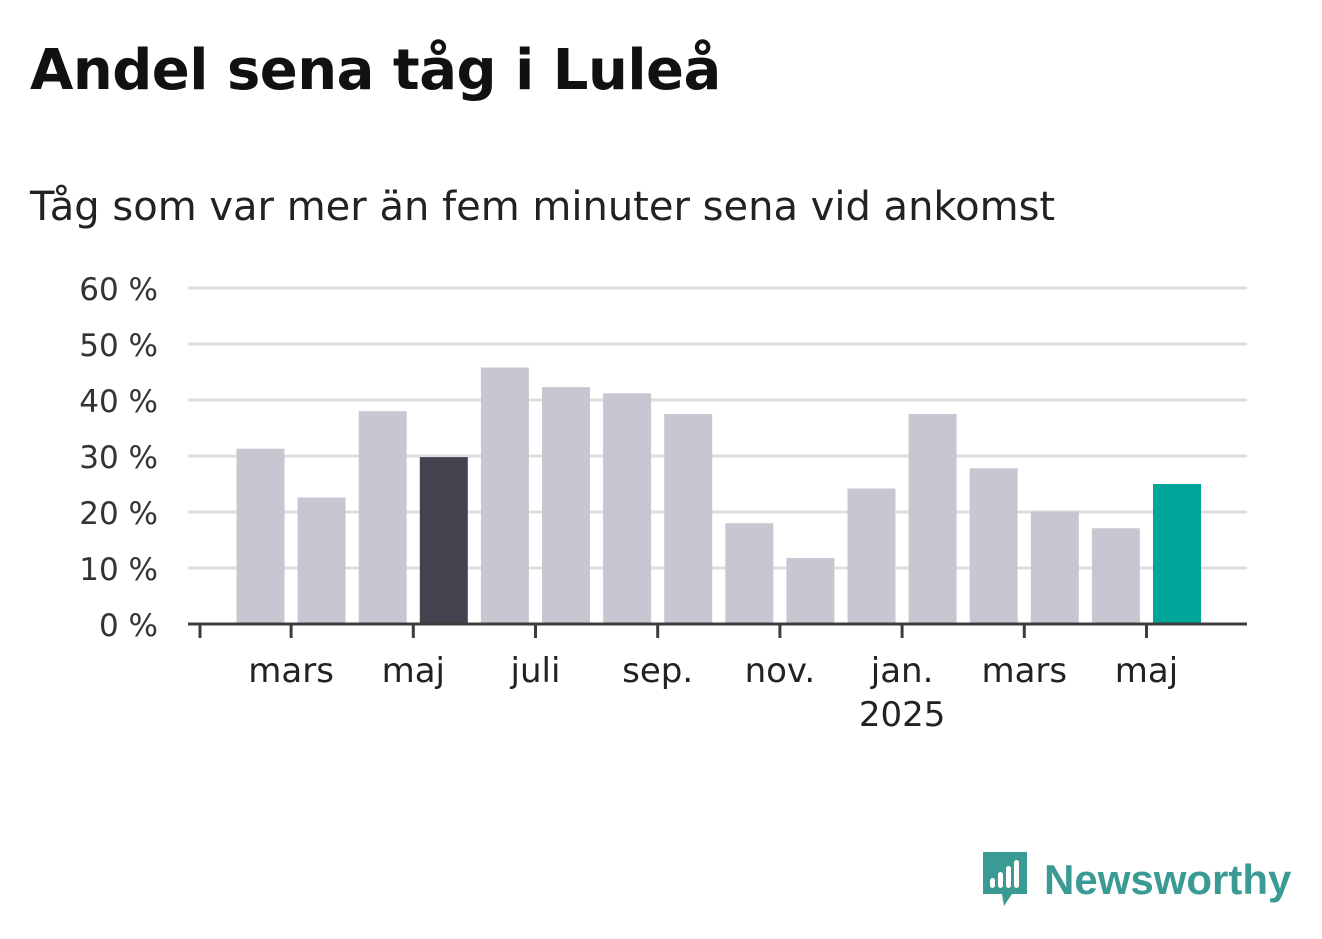  I want to click on x-tick-label: sep., so click(657, 671).